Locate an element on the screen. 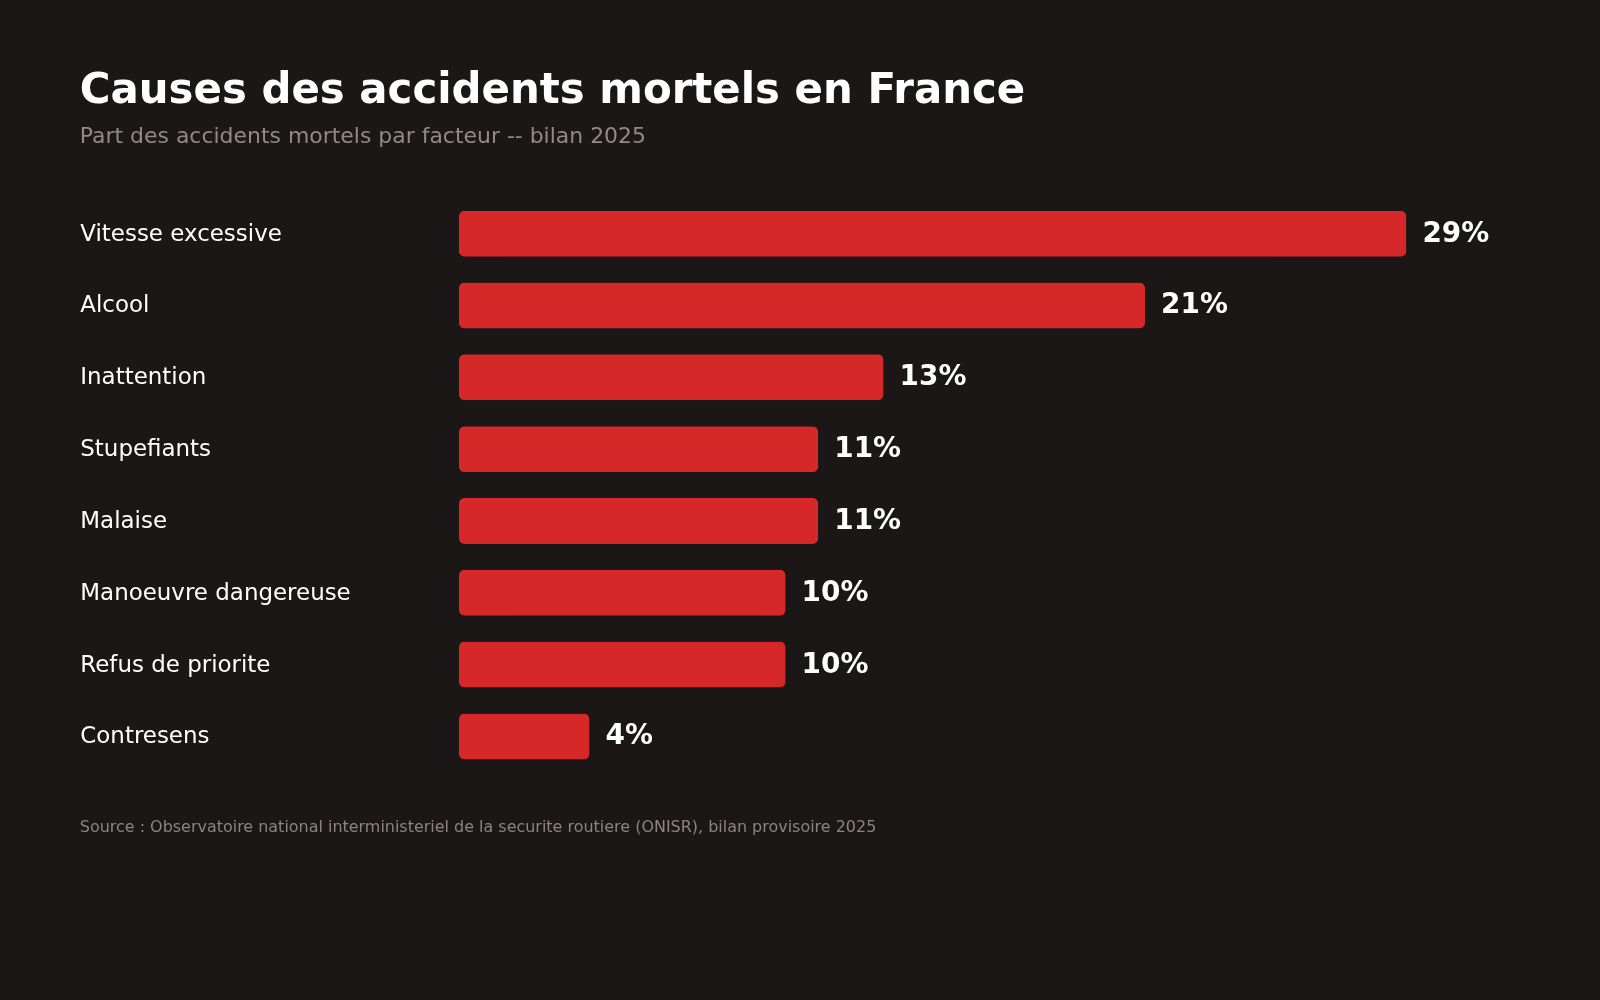  data-label: 21% is located at coordinates (1194, 304).